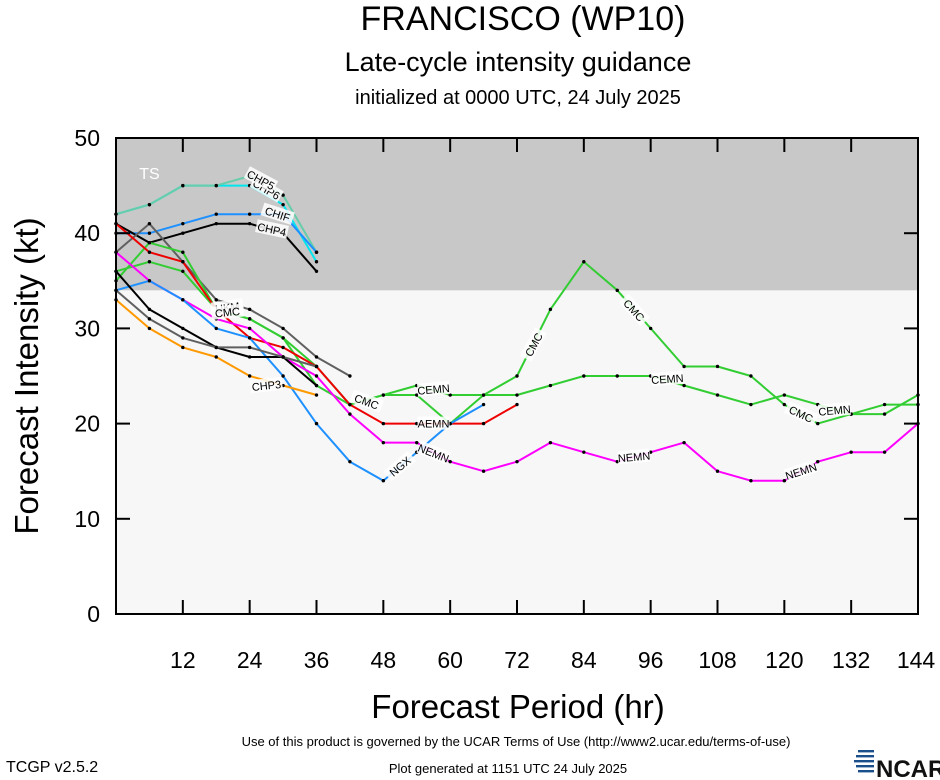 This screenshot has height=780, width=940. I want to click on x-tick-label: 120, so click(784, 660).